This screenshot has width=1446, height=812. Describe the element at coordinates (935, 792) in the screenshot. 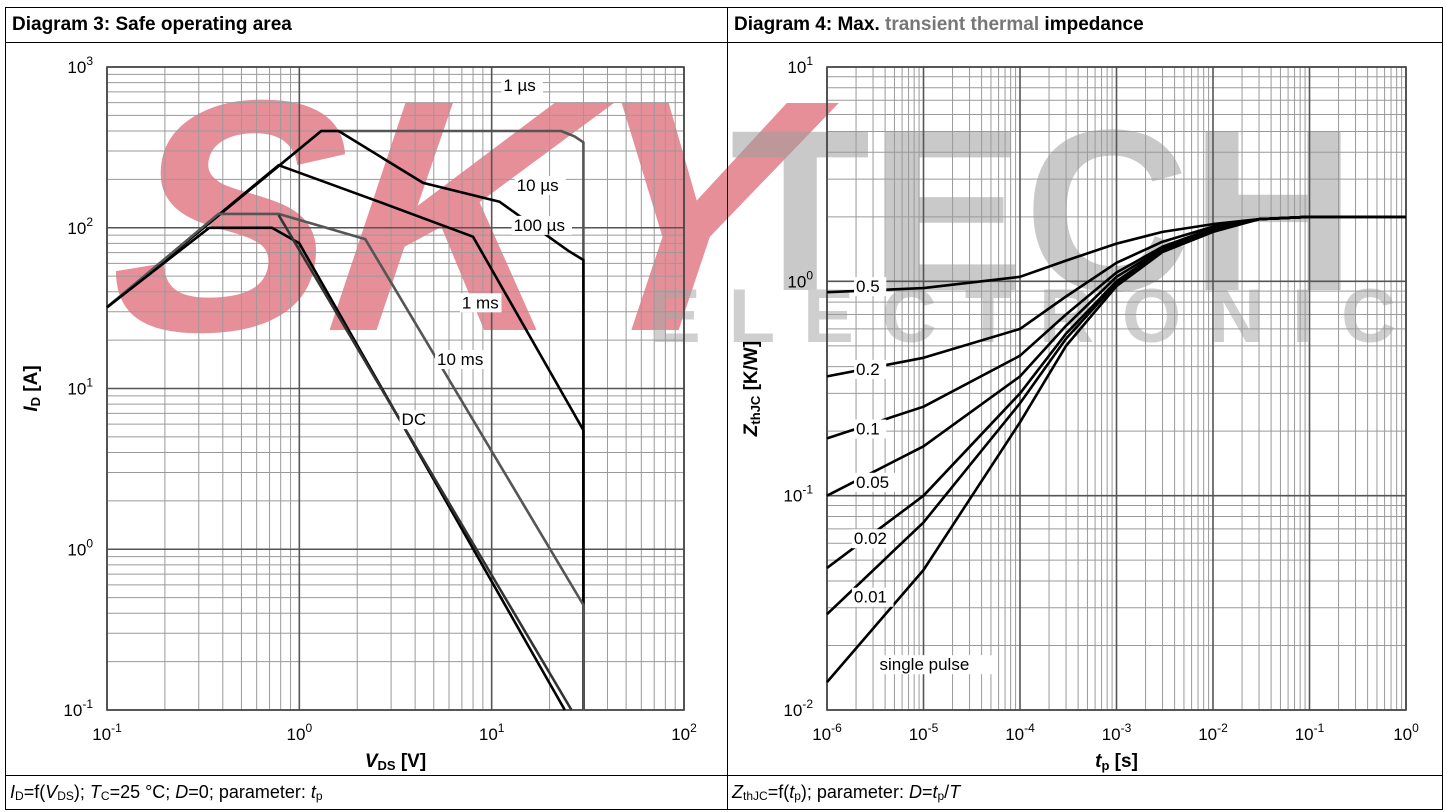

I see `foot-t2-sym: t` at that location.